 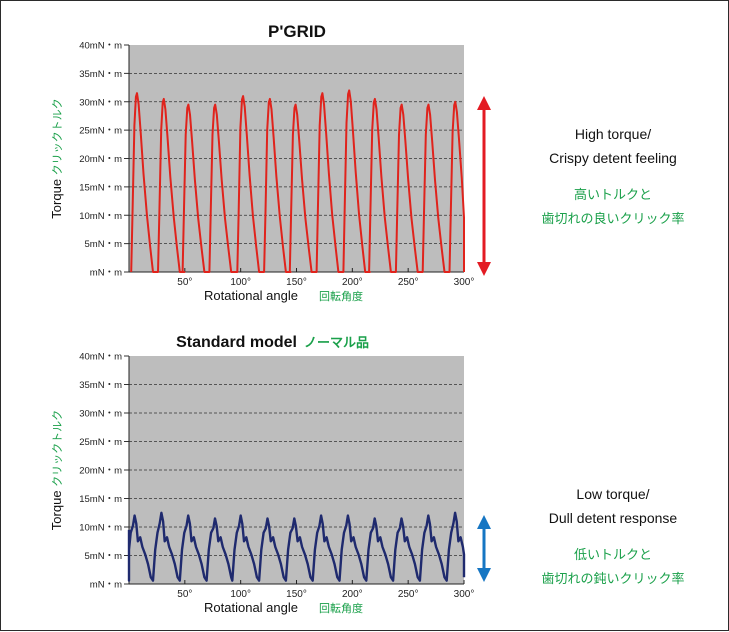 I want to click on annotation-en-line: High torque/, so click(x=613, y=134).